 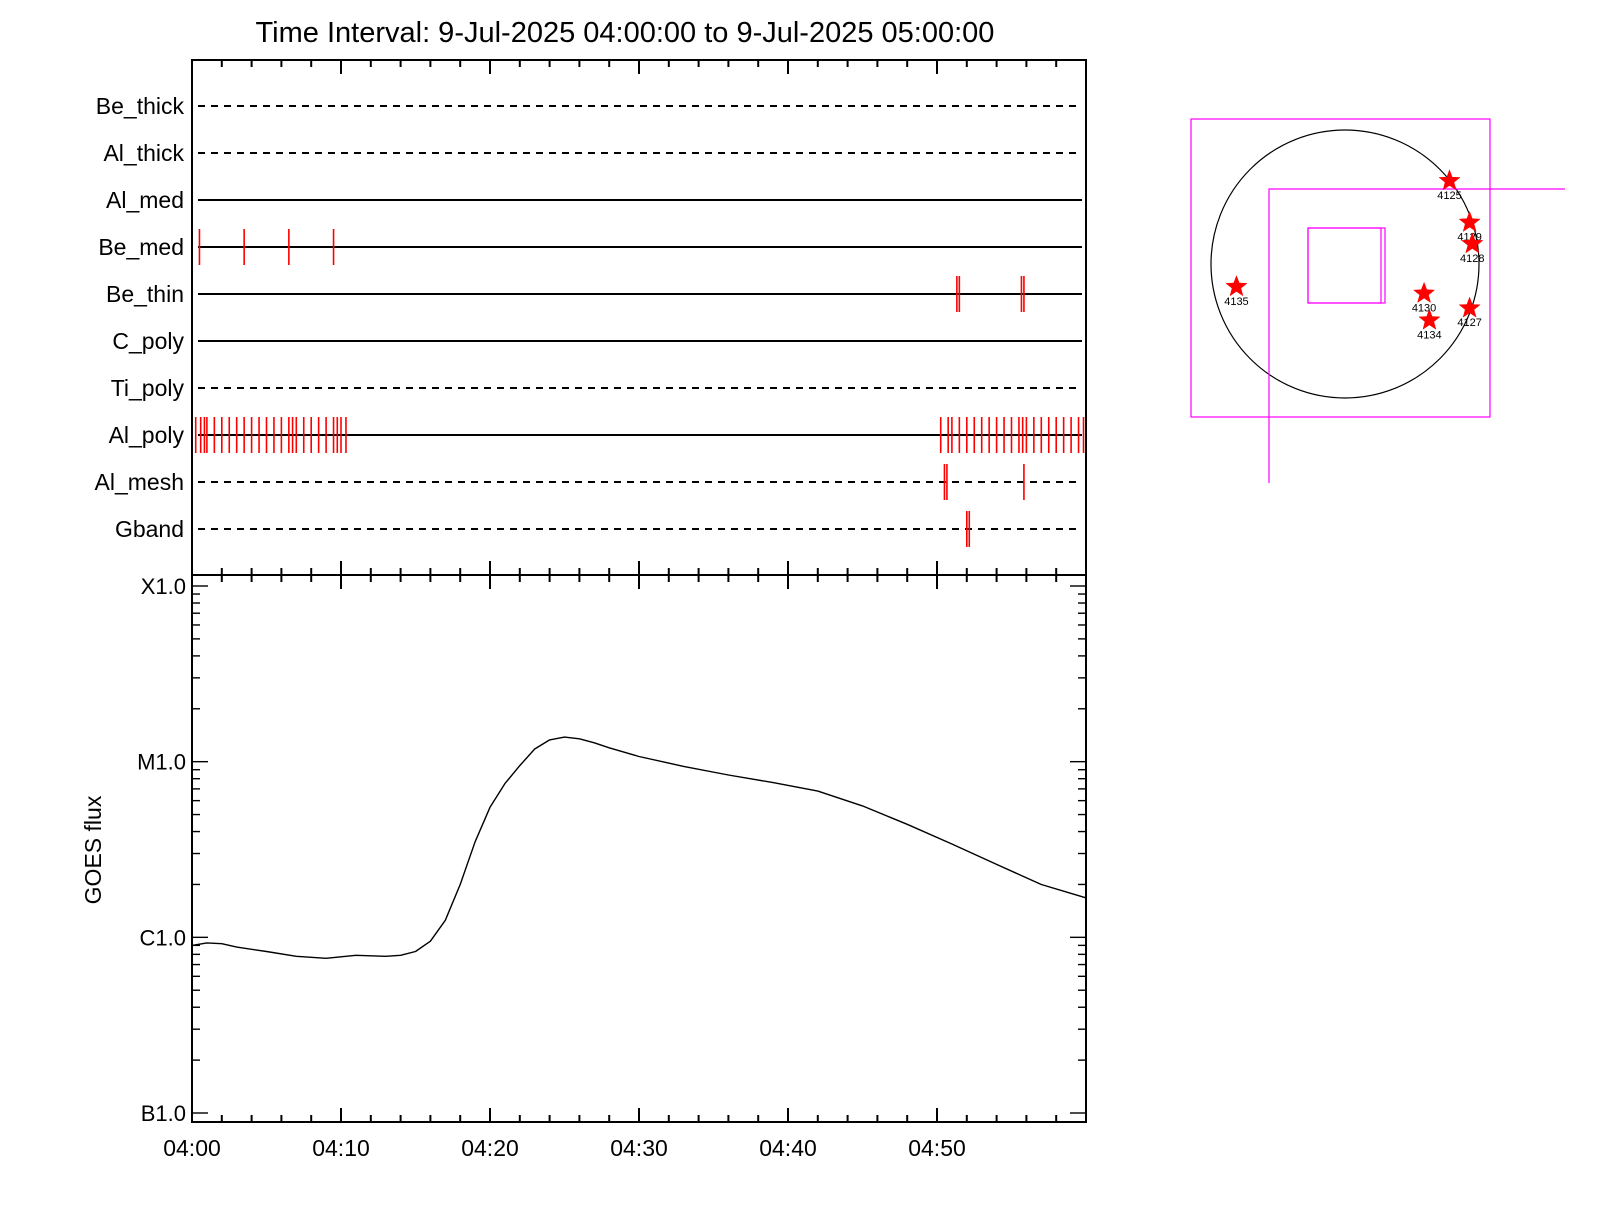 What do you see at coordinates (149, 529) in the screenshot?
I see `timeline-row-label: Gband` at bounding box center [149, 529].